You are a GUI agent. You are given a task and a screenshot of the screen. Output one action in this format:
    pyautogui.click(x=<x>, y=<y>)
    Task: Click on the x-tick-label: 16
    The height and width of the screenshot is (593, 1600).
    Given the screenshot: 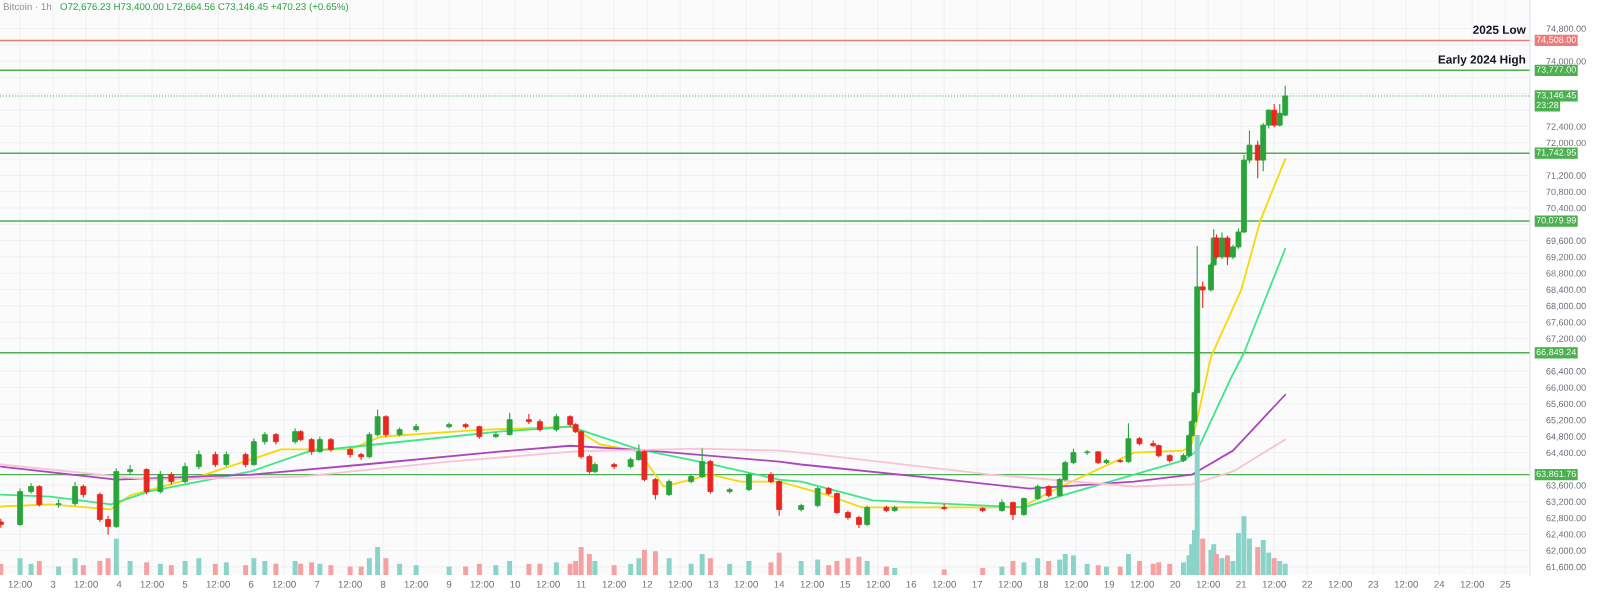 What is the action you would take?
    pyautogui.click(x=911, y=584)
    